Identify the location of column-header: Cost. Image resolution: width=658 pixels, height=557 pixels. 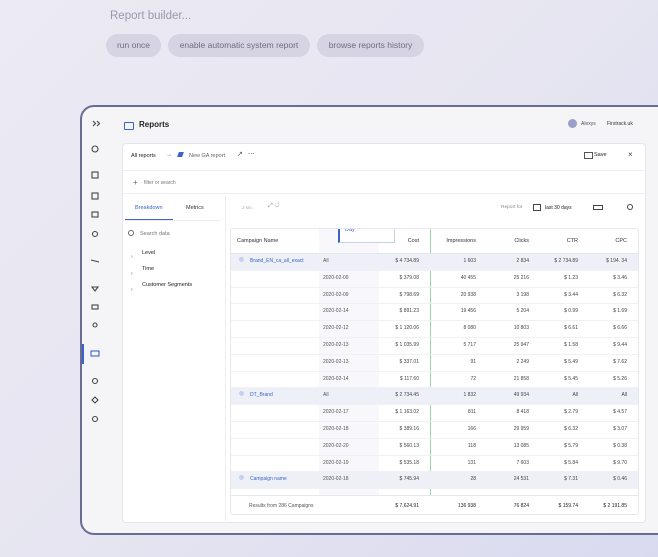
(413, 241).